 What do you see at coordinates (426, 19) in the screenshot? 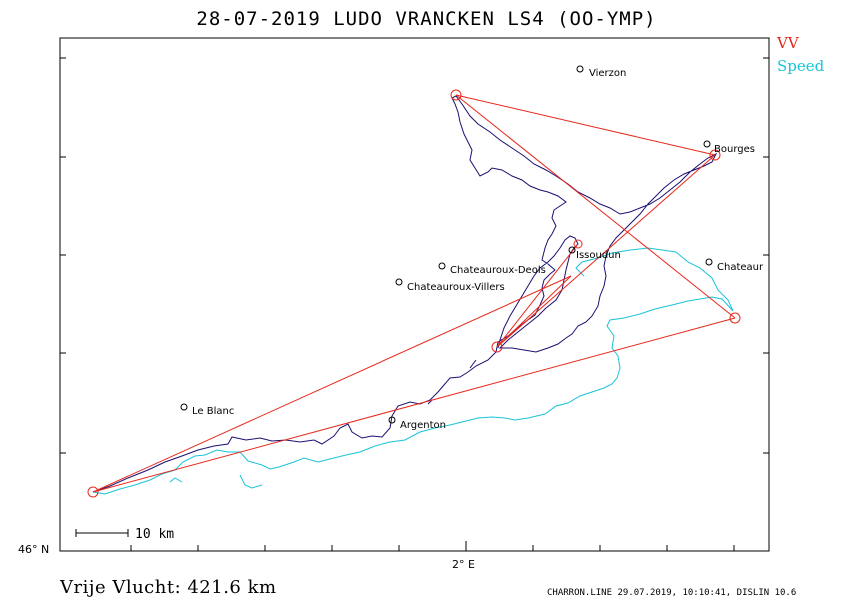
I see `page-title: 28-07-2019 LUDO VRANCKEN LS4 (OO-YMP)` at bounding box center [426, 19].